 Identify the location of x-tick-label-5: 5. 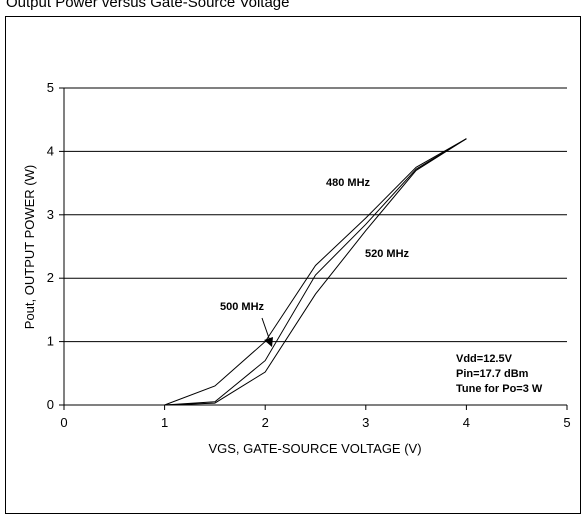
(566, 422).